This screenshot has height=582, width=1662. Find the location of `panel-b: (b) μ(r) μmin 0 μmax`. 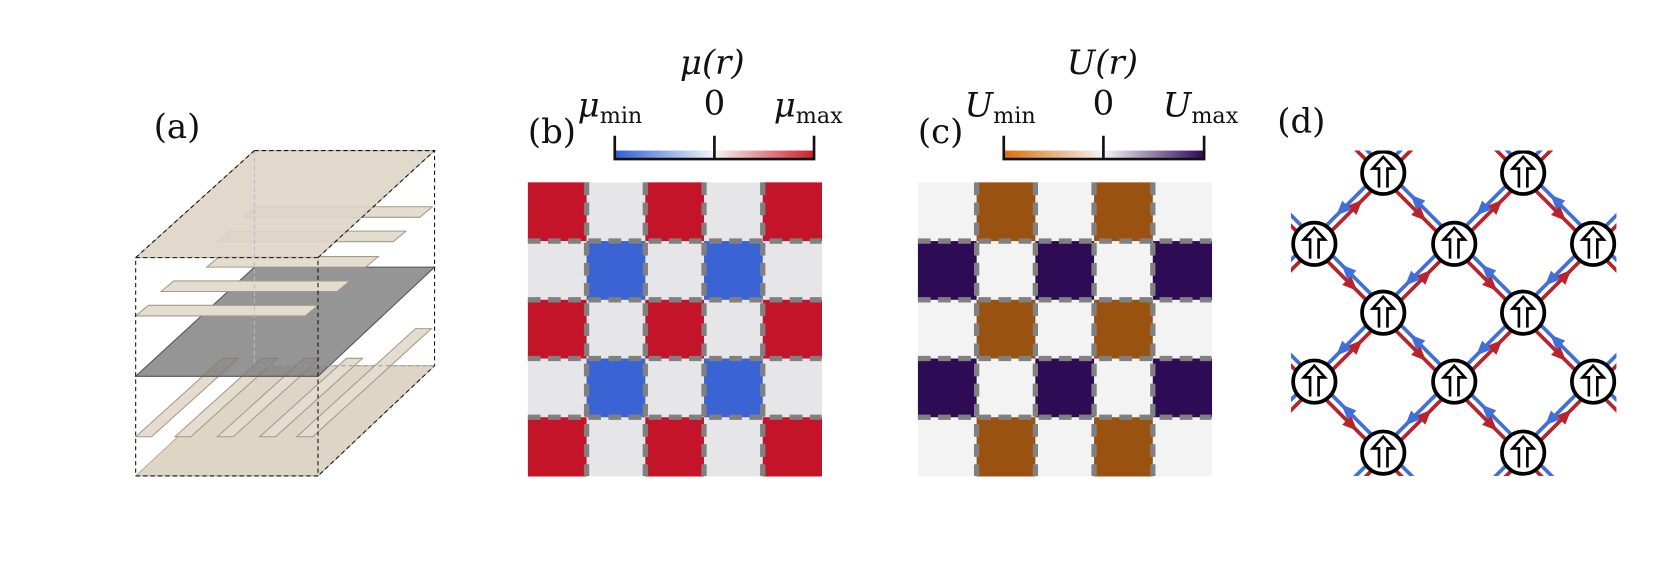

panel-b: (b) μ(r) μmin 0 μmax is located at coordinates (685, 260).